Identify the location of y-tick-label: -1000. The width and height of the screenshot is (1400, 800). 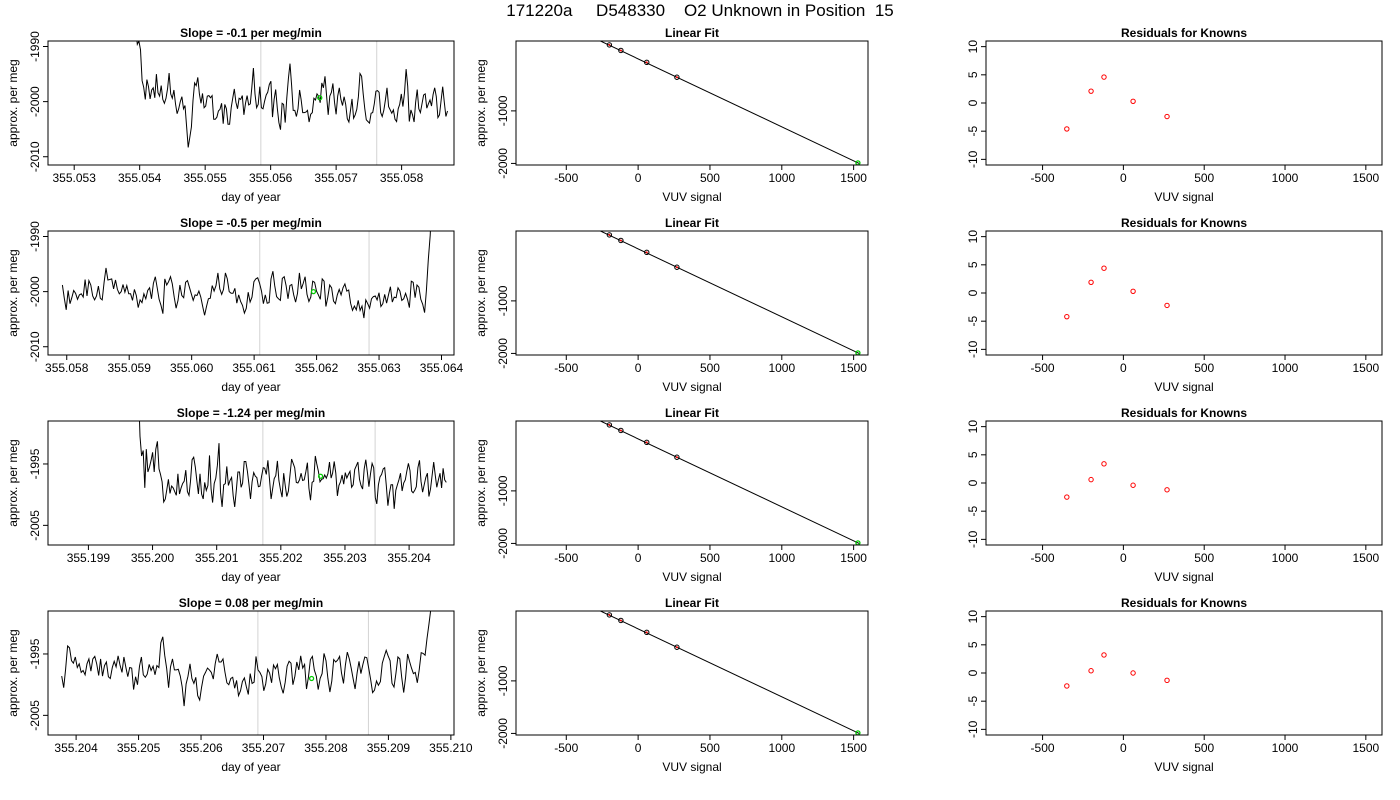
(503, 680).